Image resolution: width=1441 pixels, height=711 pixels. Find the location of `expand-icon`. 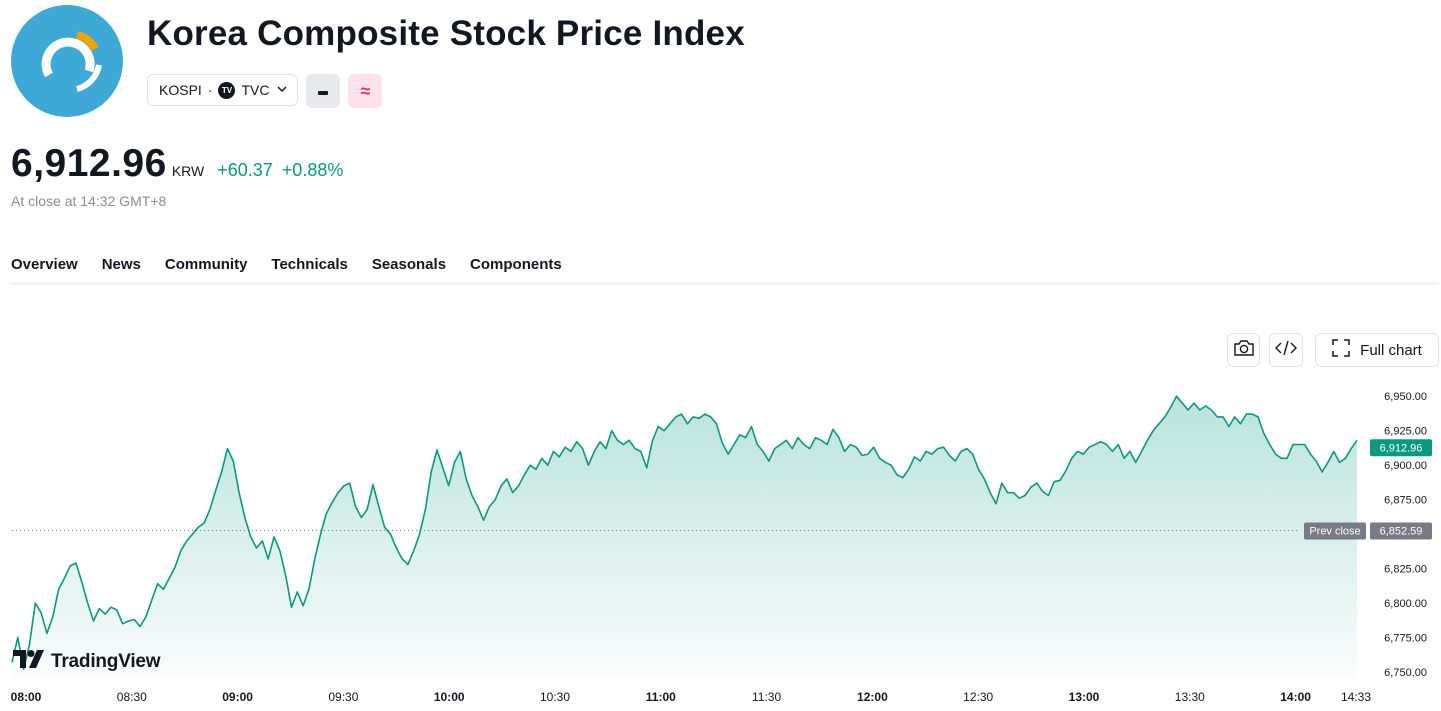

expand-icon is located at coordinates (1341, 350).